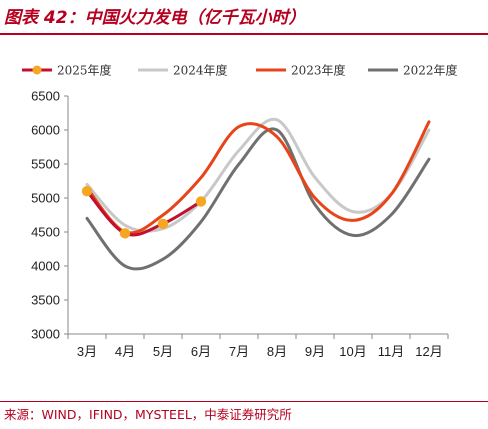  I want to click on y-tick-label: 4000, so click(45, 266).